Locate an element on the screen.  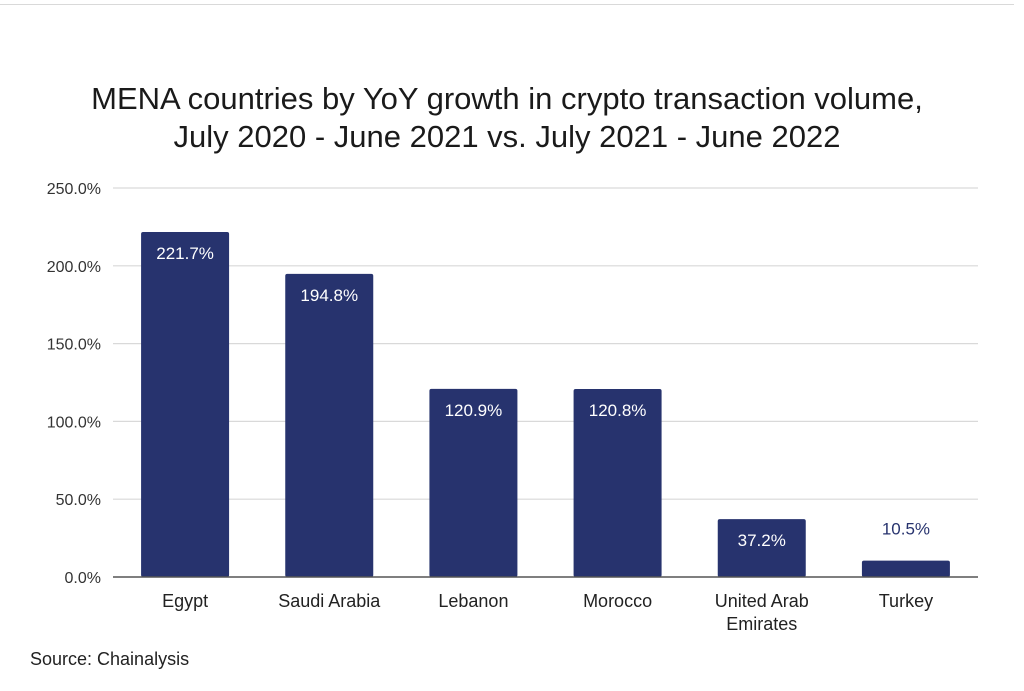
y-tick-label: 150.0% is located at coordinates (74, 345).